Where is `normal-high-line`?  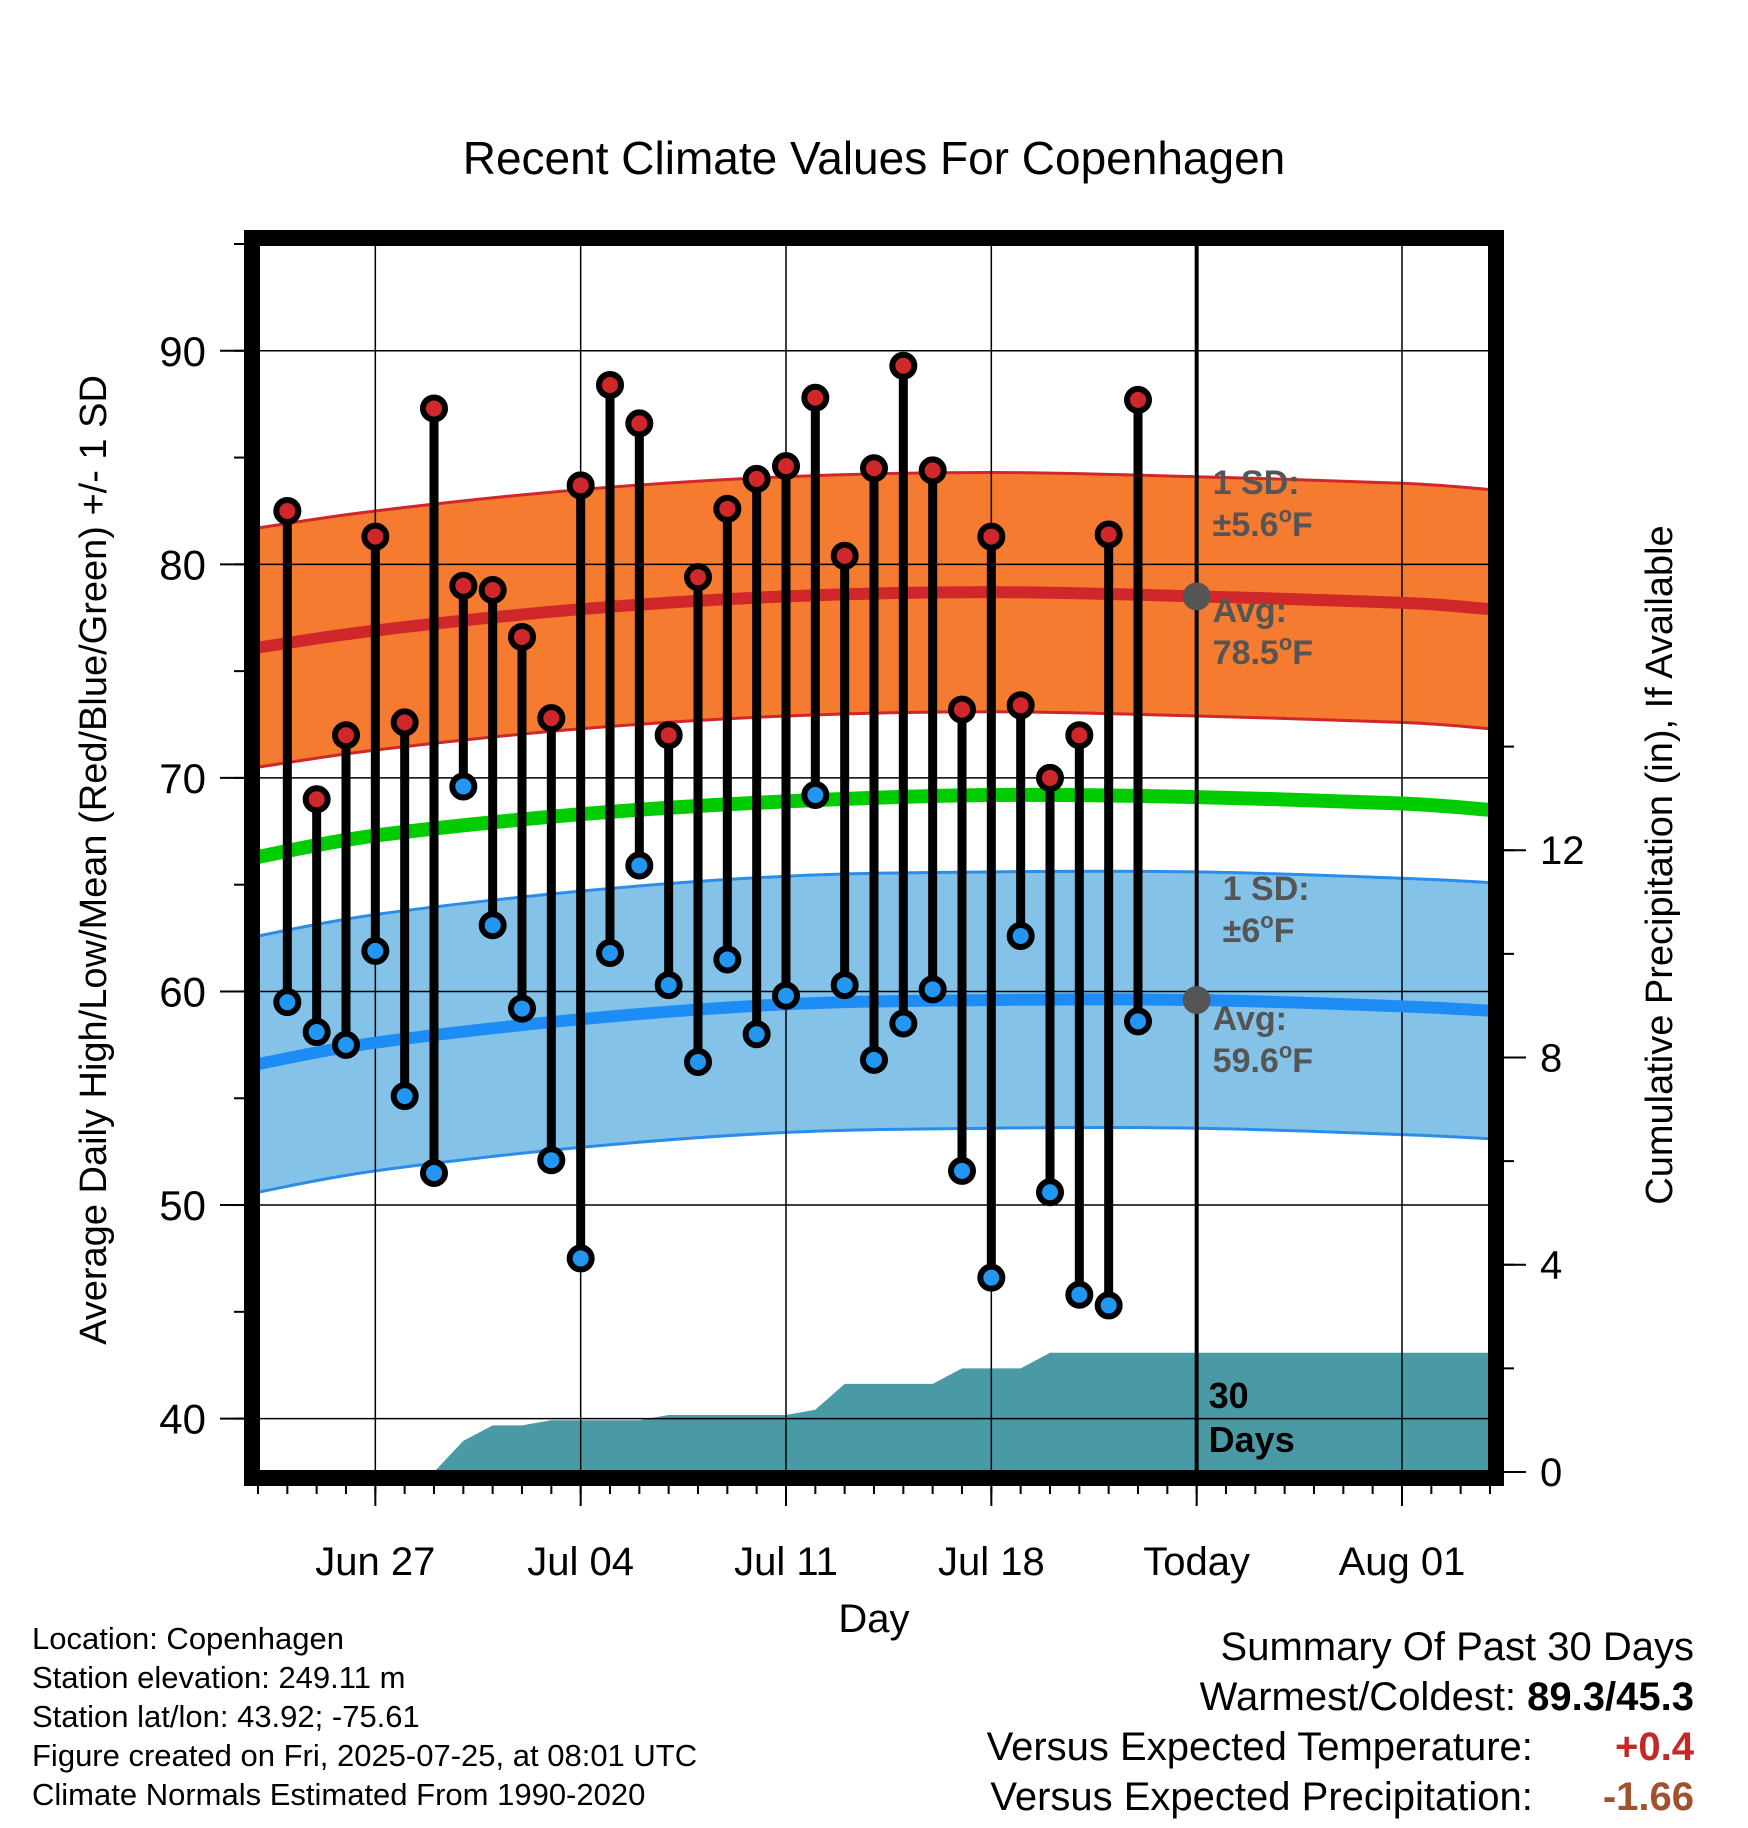 normal-high-line is located at coordinates (874, 620).